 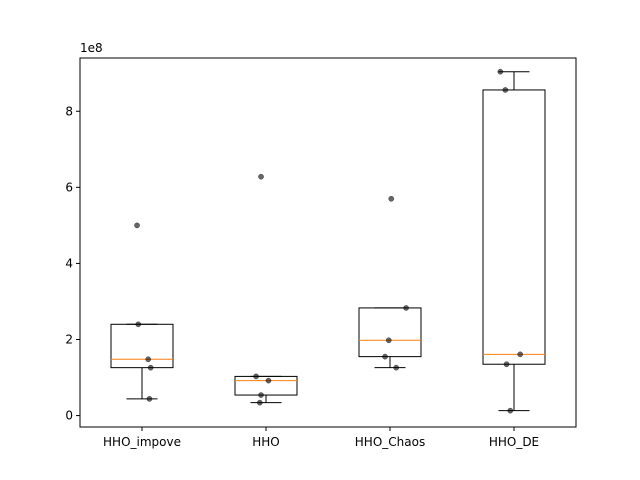 I want to click on y-scale-label: 1e8, so click(x=91, y=48).